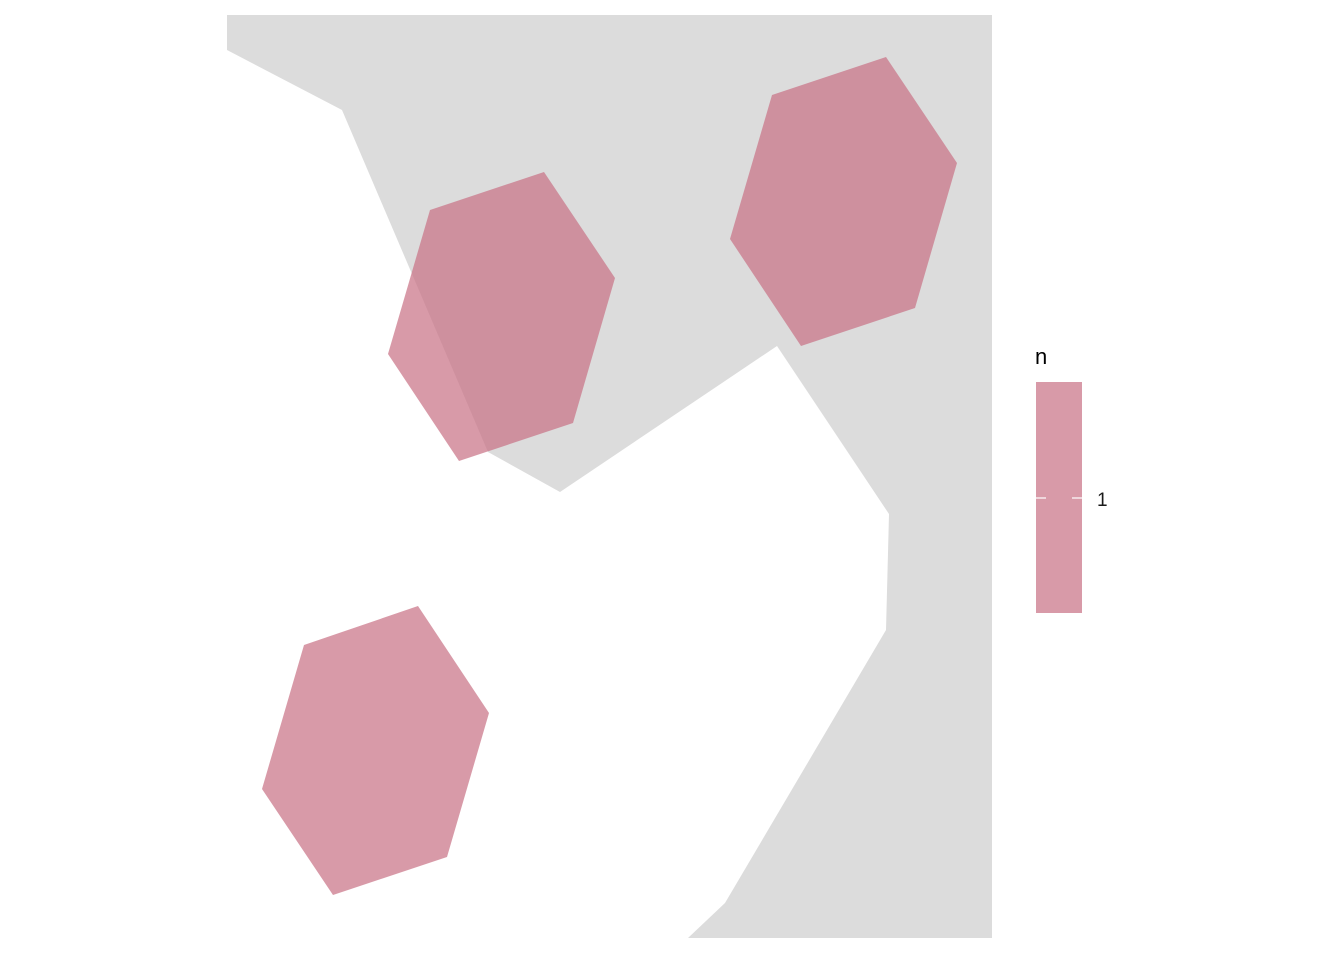 This screenshot has height=960, width=1344. I want to click on legend-label: 1, so click(1102, 500).